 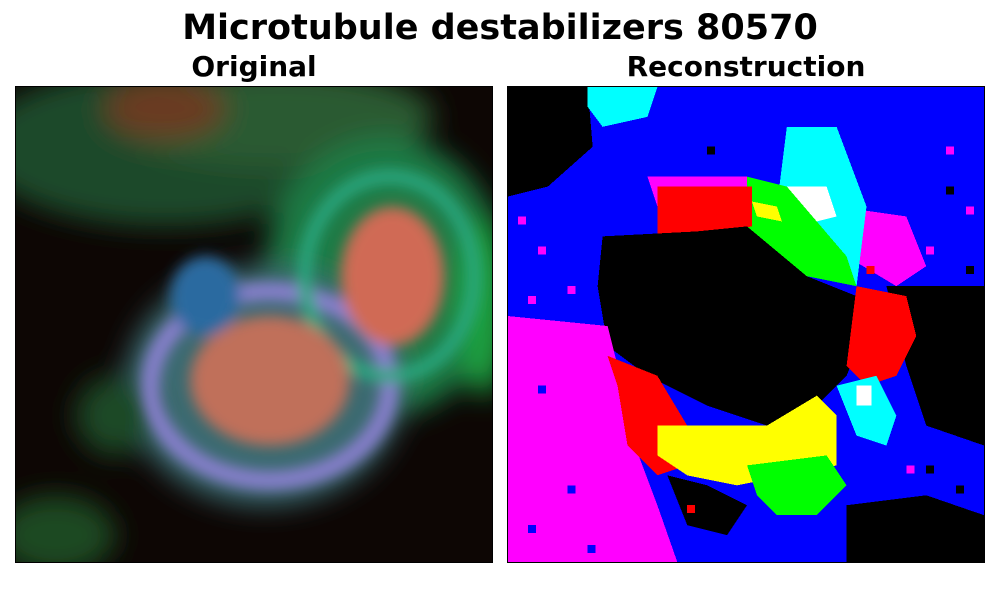 What do you see at coordinates (254, 66) in the screenshot?
I see `panel-title-original: Original` at bounding box center [254, 66].